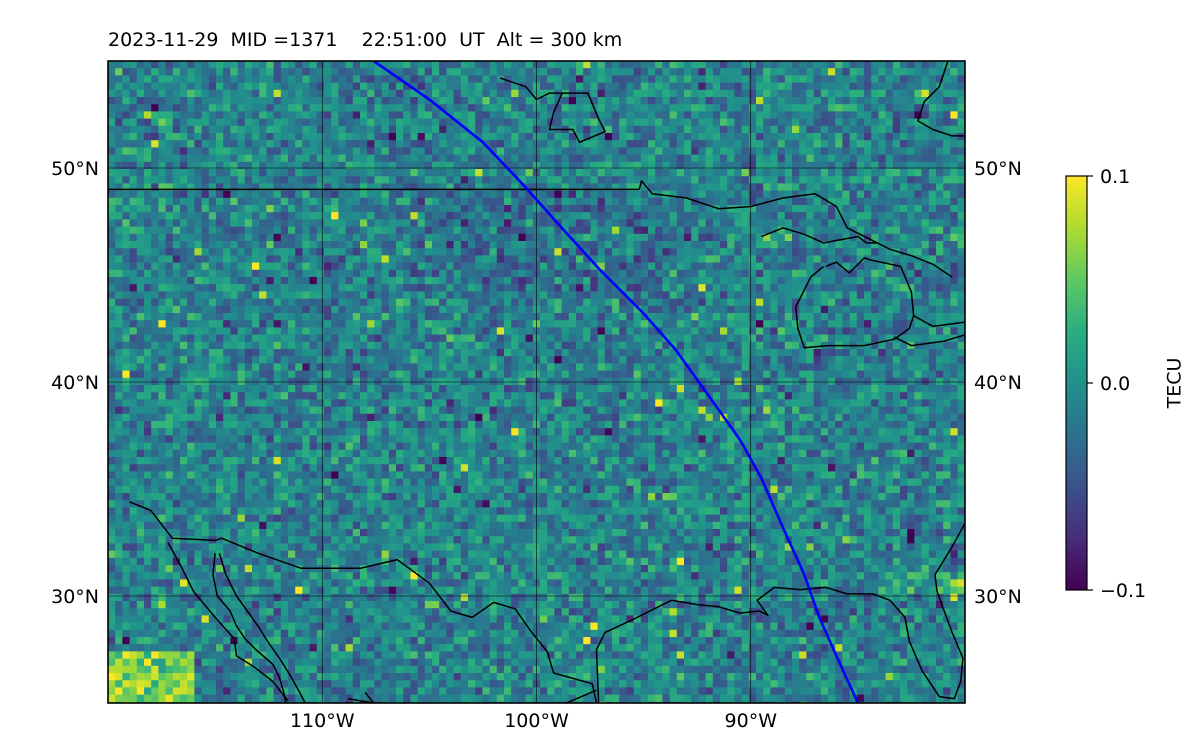 The width and height of the screenshot is (1200, 750). I want to click on title-mid: MID =1371, so click(284, 40).